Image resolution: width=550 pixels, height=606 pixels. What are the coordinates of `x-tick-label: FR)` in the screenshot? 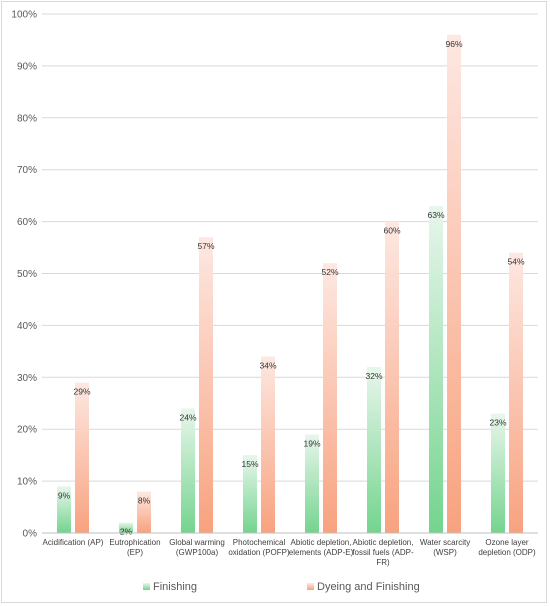 It's located at (383, 562).